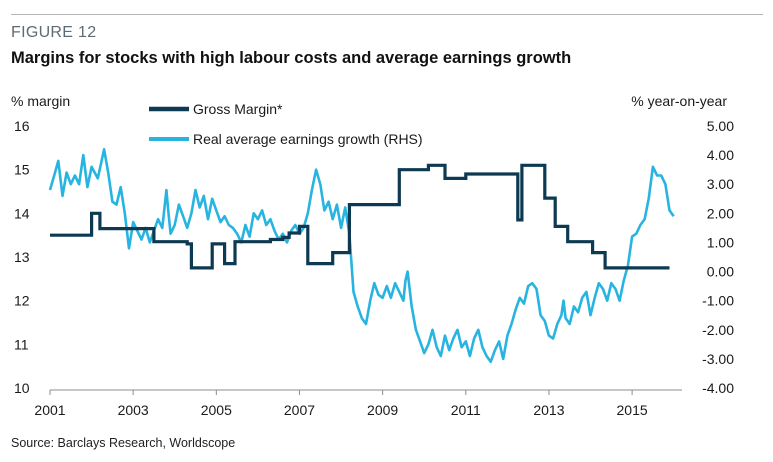  Describe the element at coordinates (21, 344) in the screenshot. I see `left-tick-label: 11` at that location.